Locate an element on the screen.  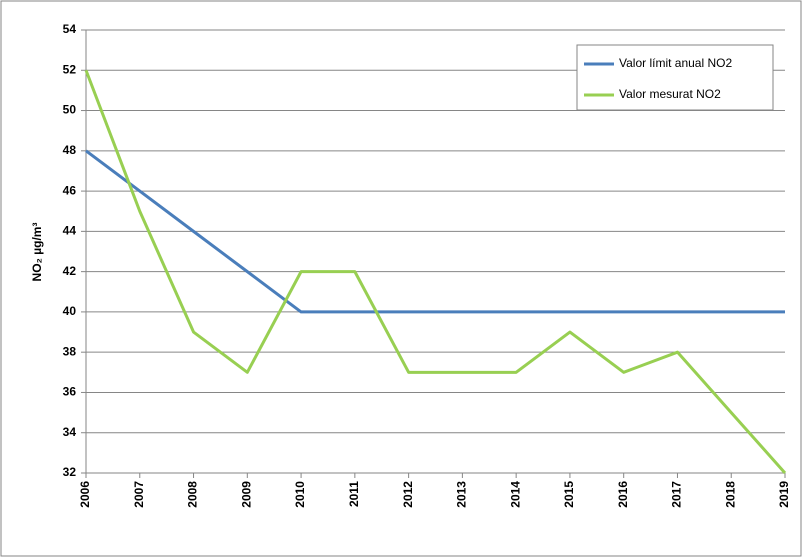
legend-label: Valor mesurat NO2 is located at coordinates (670, 94).